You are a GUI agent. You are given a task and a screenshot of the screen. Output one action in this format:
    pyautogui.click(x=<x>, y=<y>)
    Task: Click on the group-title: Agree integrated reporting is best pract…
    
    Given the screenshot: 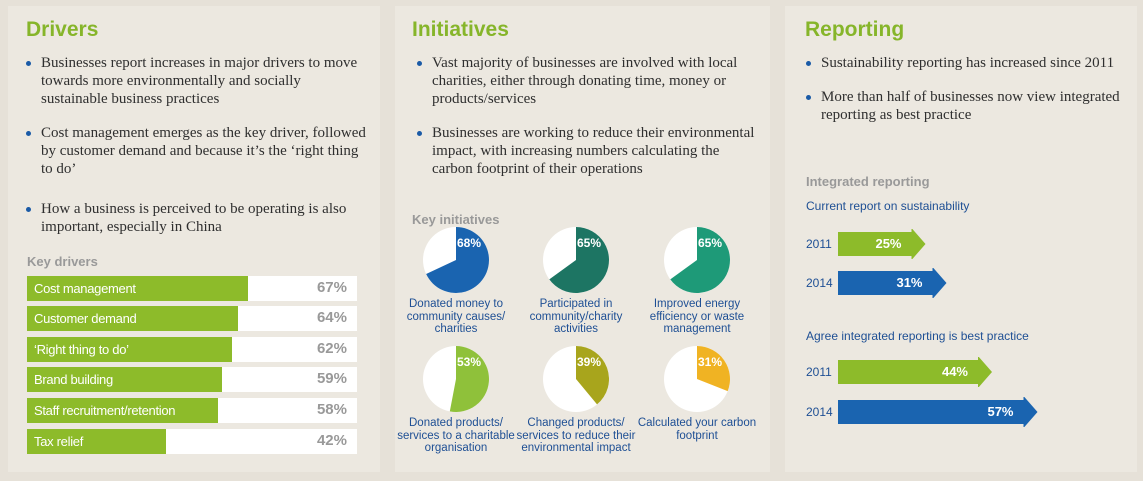 What is the action you would take?
    pyautogui.click(x=917, y=336)
    